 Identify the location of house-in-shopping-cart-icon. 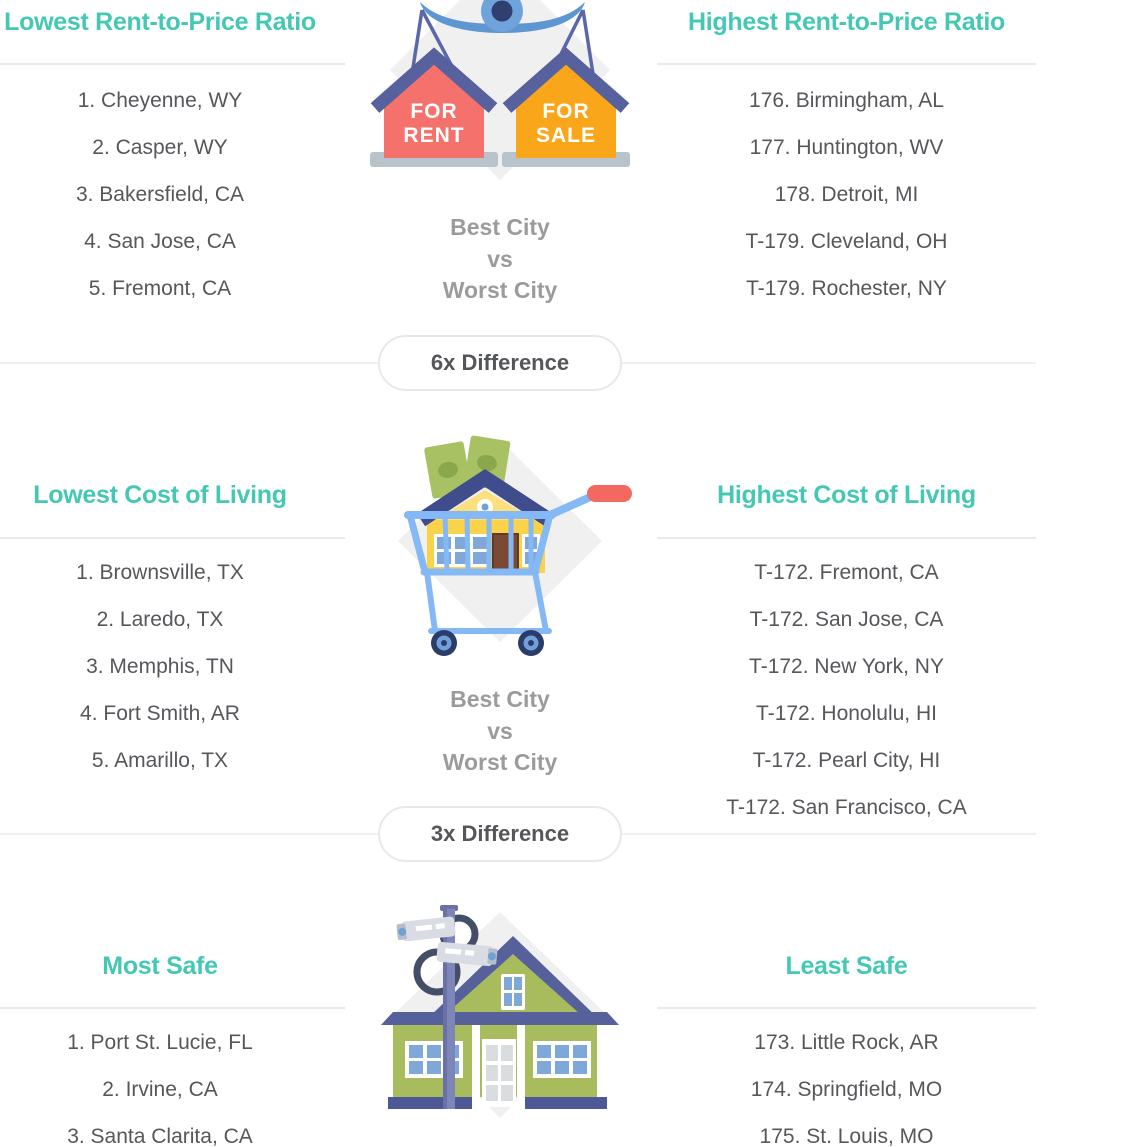
(500, 545).